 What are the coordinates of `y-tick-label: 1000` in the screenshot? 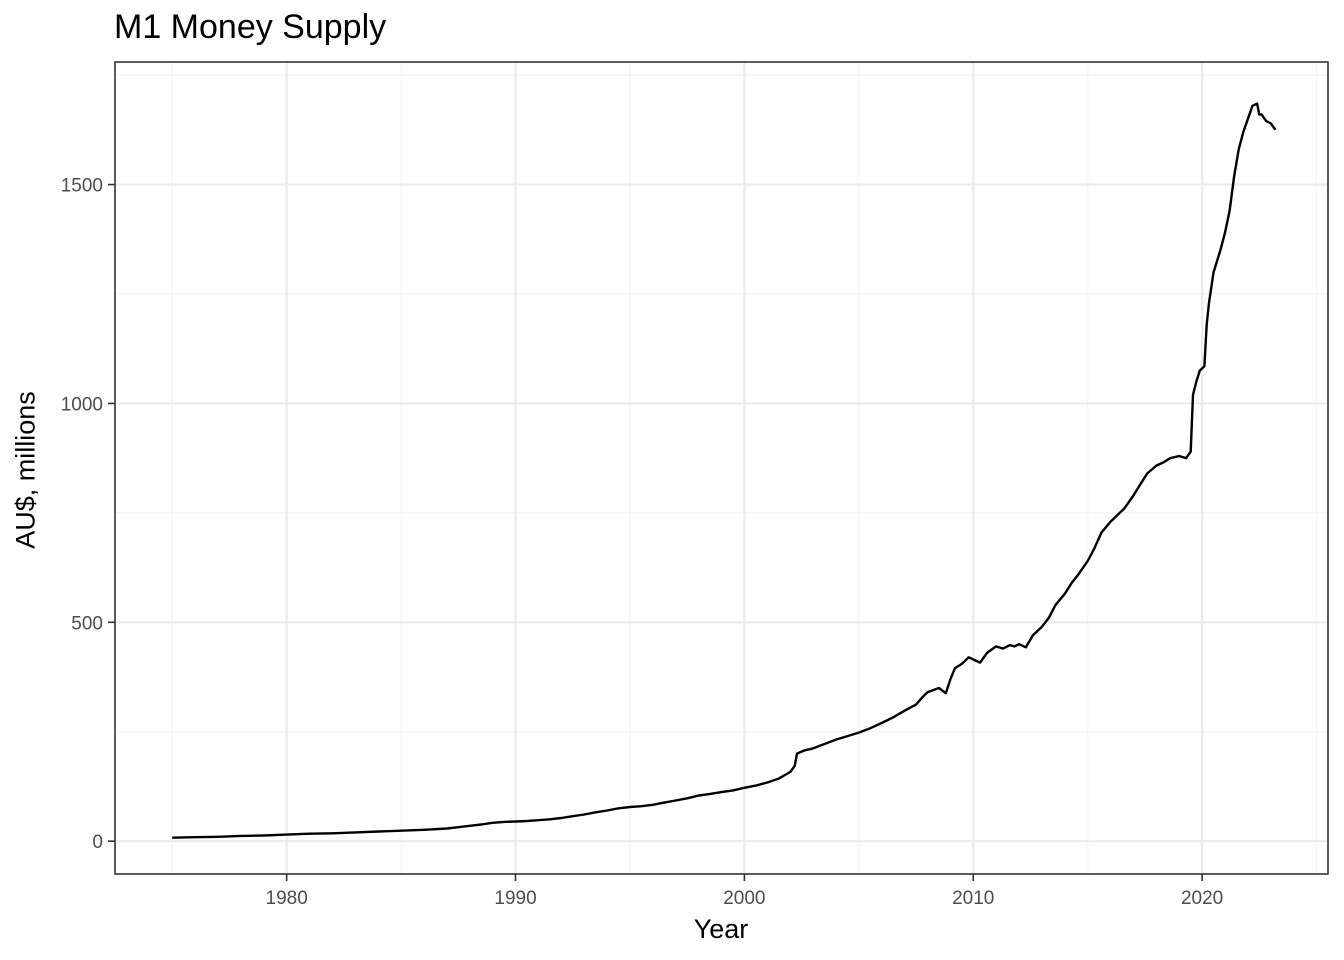 It's located at (82, 404).